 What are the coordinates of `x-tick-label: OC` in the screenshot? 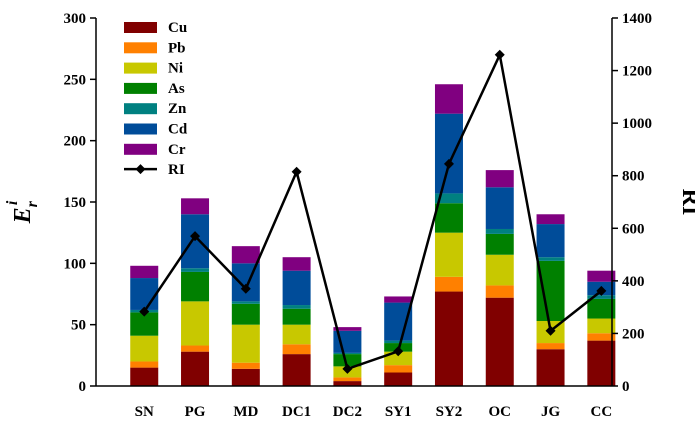 It's located at (500, 412).